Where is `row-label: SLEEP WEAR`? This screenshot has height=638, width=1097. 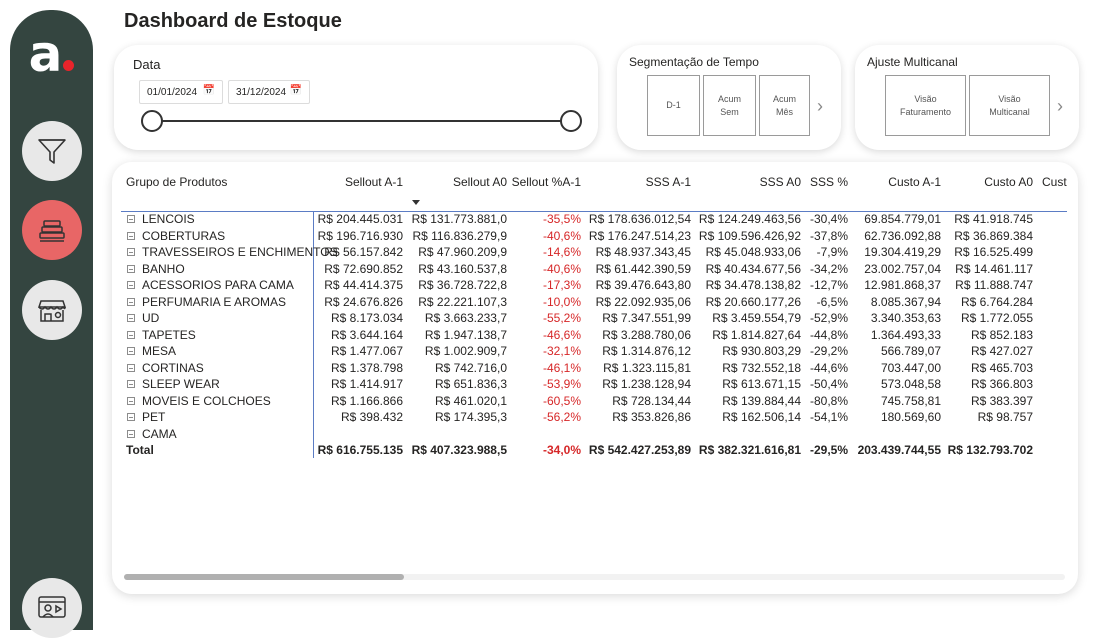 row-label: SLEEP WEAR is located at coordinates (181, 384).